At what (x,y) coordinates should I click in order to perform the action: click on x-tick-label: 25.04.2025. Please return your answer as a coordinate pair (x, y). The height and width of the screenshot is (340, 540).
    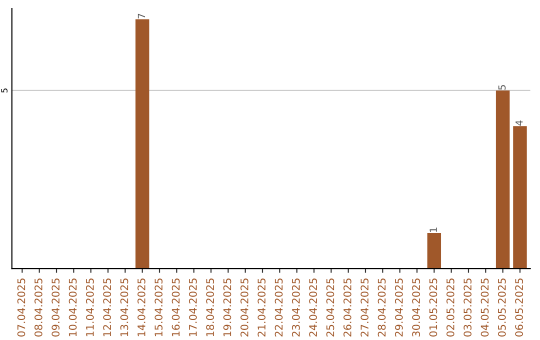
    Looking at the image, I should click on (330, 307).